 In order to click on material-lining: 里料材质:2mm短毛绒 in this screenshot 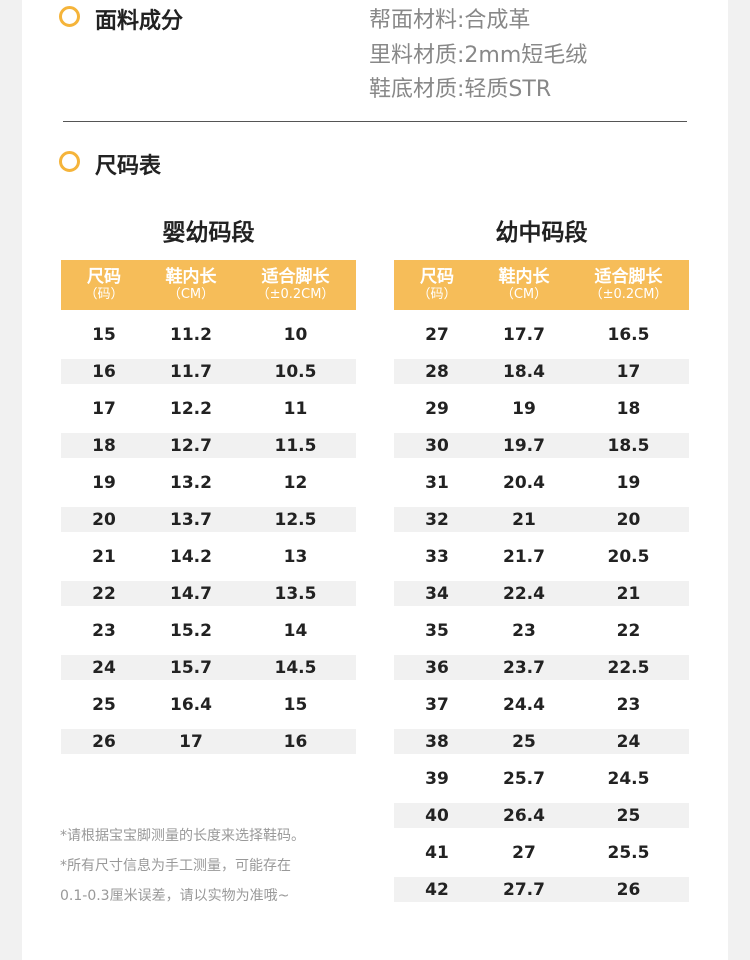, I will do `click(478, 55)`.